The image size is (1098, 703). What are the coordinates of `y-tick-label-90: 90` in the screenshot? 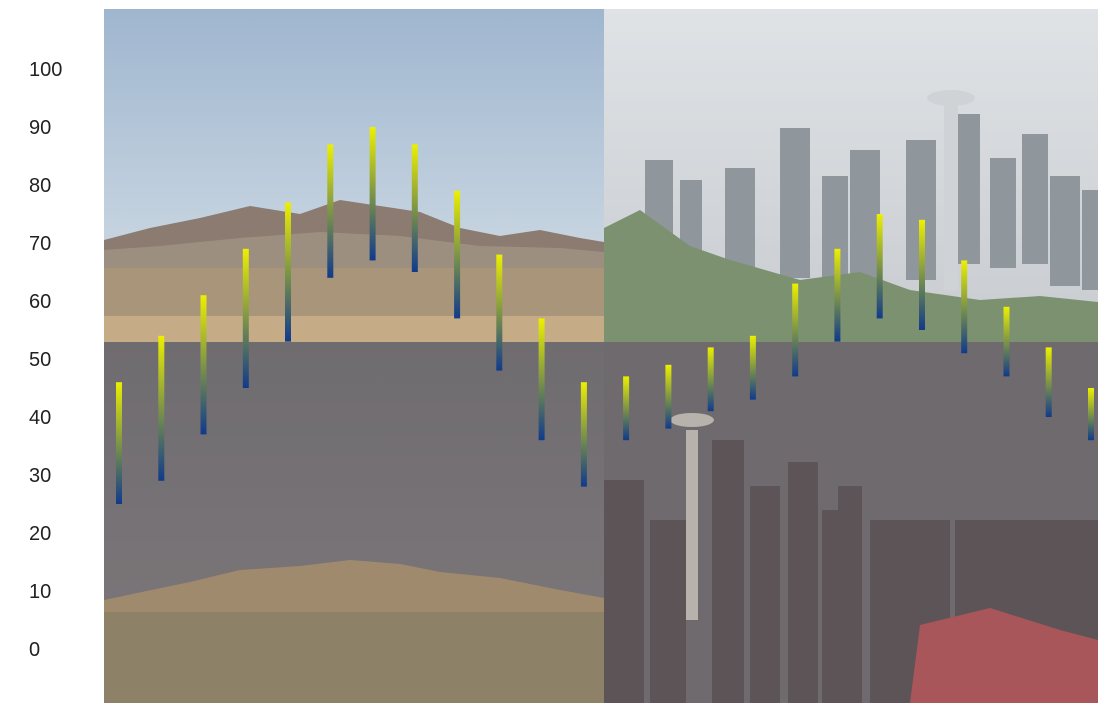 It's located at (40, 128).